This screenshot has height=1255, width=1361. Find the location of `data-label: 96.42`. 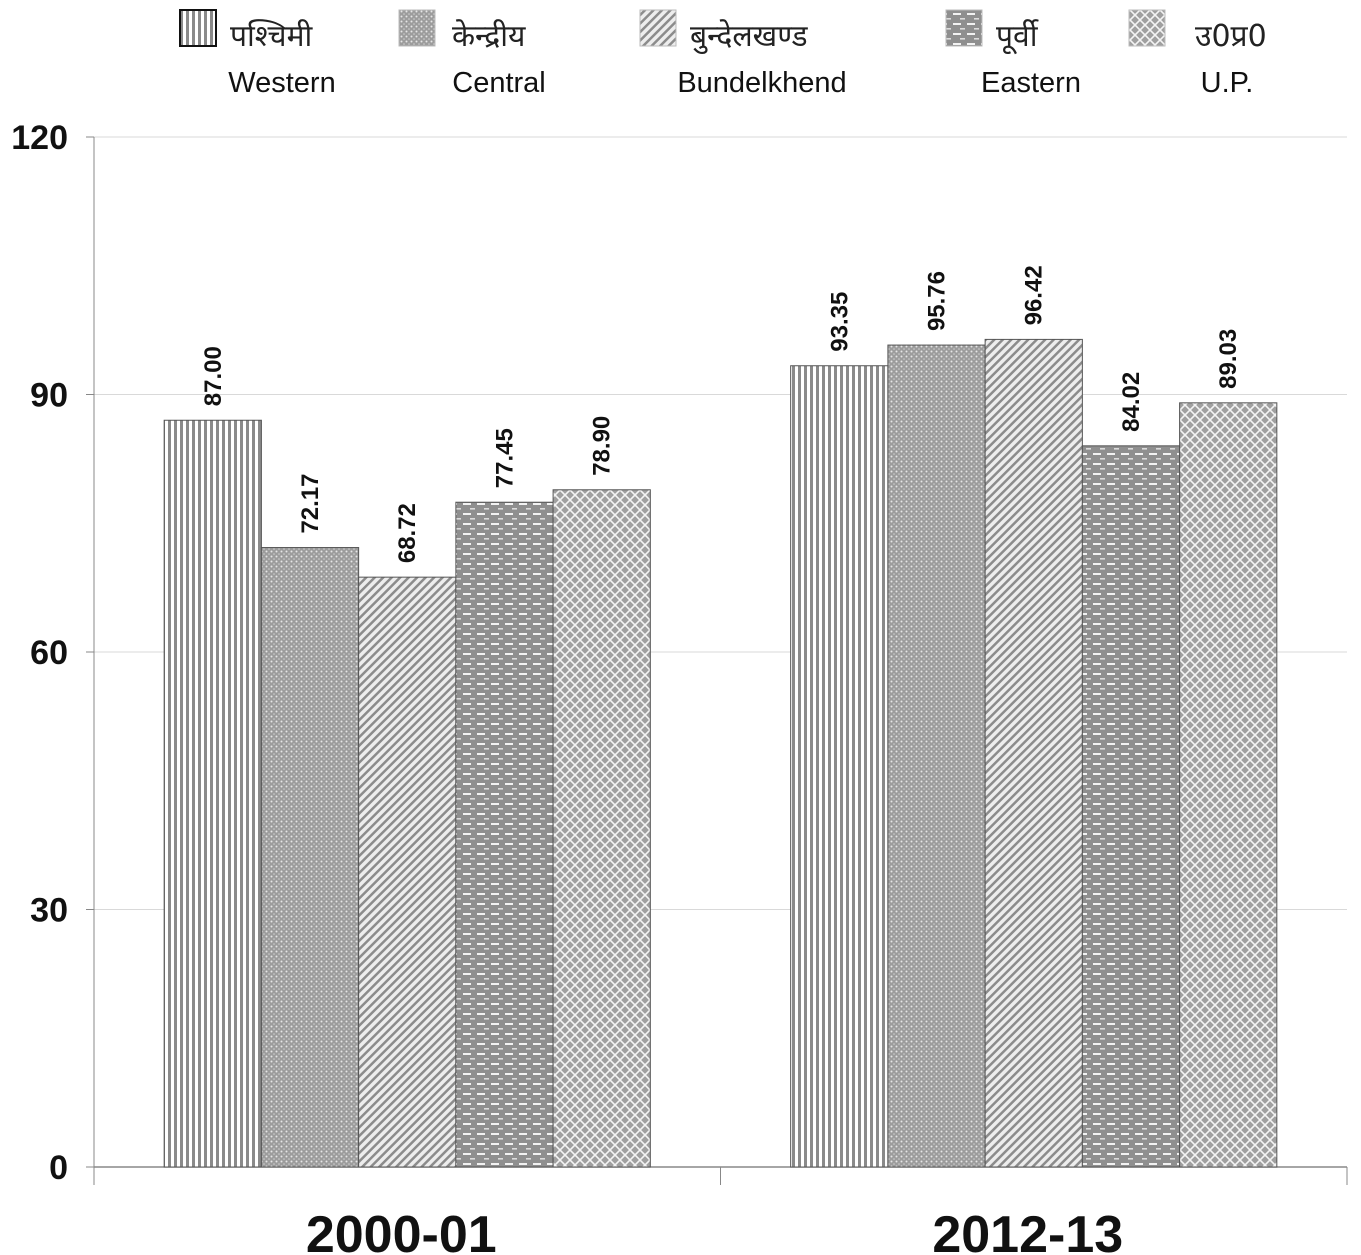

data-label: 96.42 is located at coordinates (1034, 295).